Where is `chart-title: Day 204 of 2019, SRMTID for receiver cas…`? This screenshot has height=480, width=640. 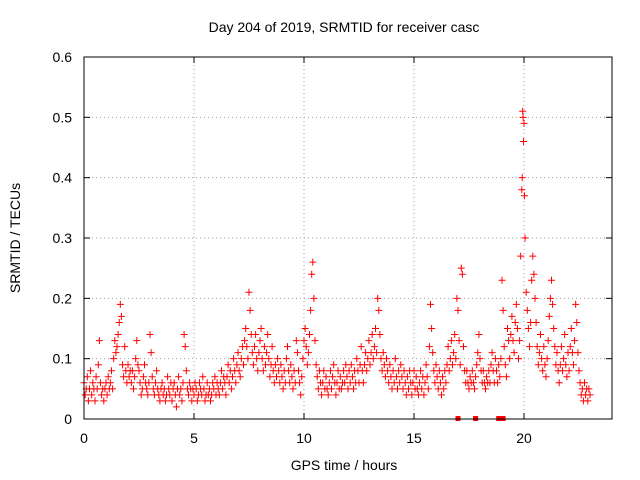
chart-title: Day 204 of 2019, SRMTID for receiver cas… is located at coordinates (344, 27).